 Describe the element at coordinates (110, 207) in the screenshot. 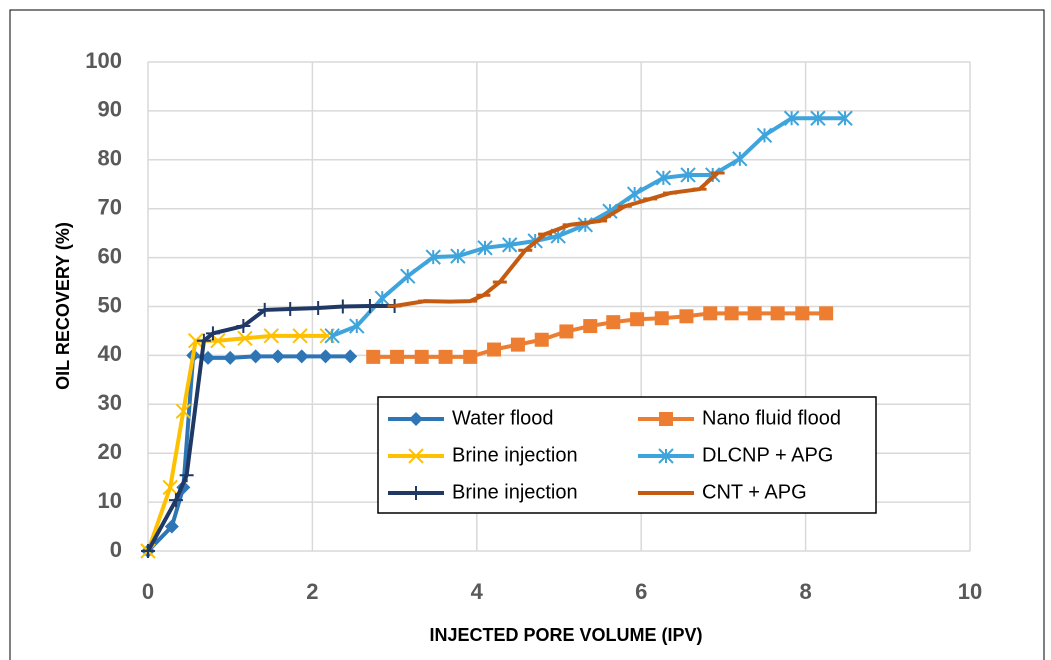

I see `y-tick-label: 70` at that location.